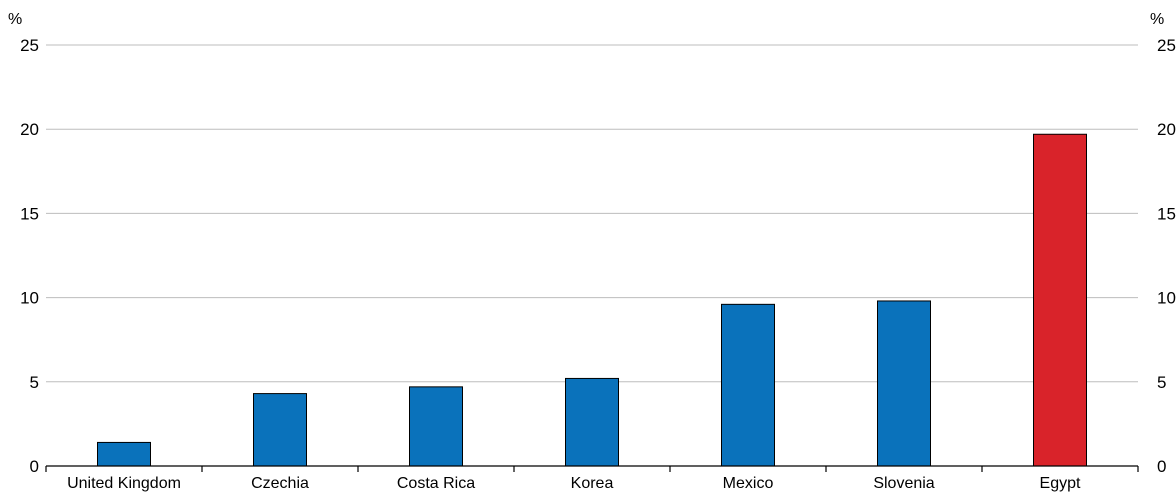 This screenshot has height=493, width=1176. I want to click on x-category-label: Egypt, so click(1060, 483).